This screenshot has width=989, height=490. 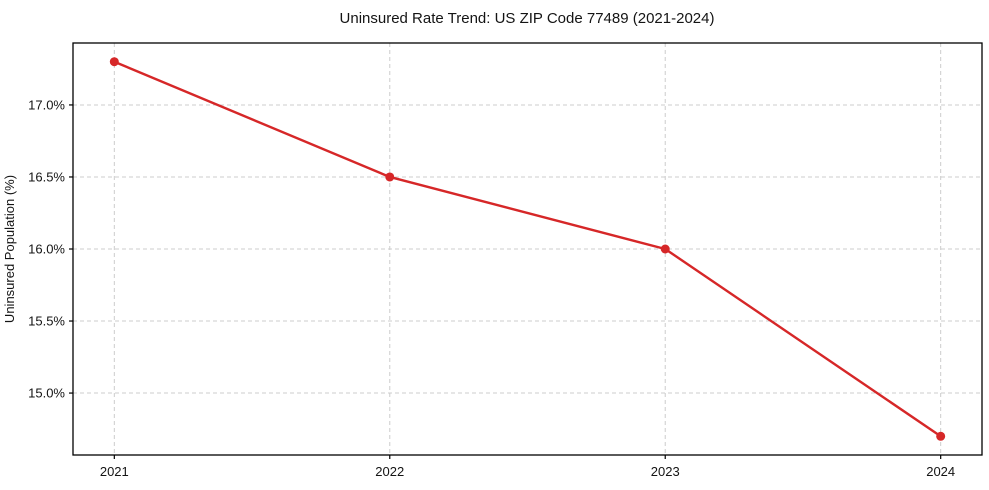 I want to click on data-point-2022, so click(x=390, y=177).